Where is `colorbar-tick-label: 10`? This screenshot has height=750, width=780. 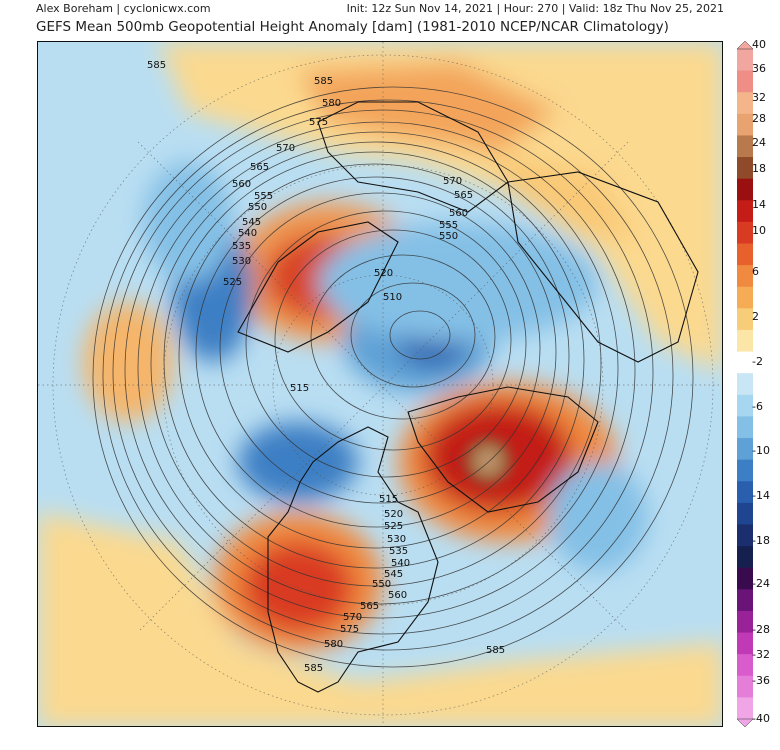 colorbar-tick-label: 10 is located at coordinates (759, 230).